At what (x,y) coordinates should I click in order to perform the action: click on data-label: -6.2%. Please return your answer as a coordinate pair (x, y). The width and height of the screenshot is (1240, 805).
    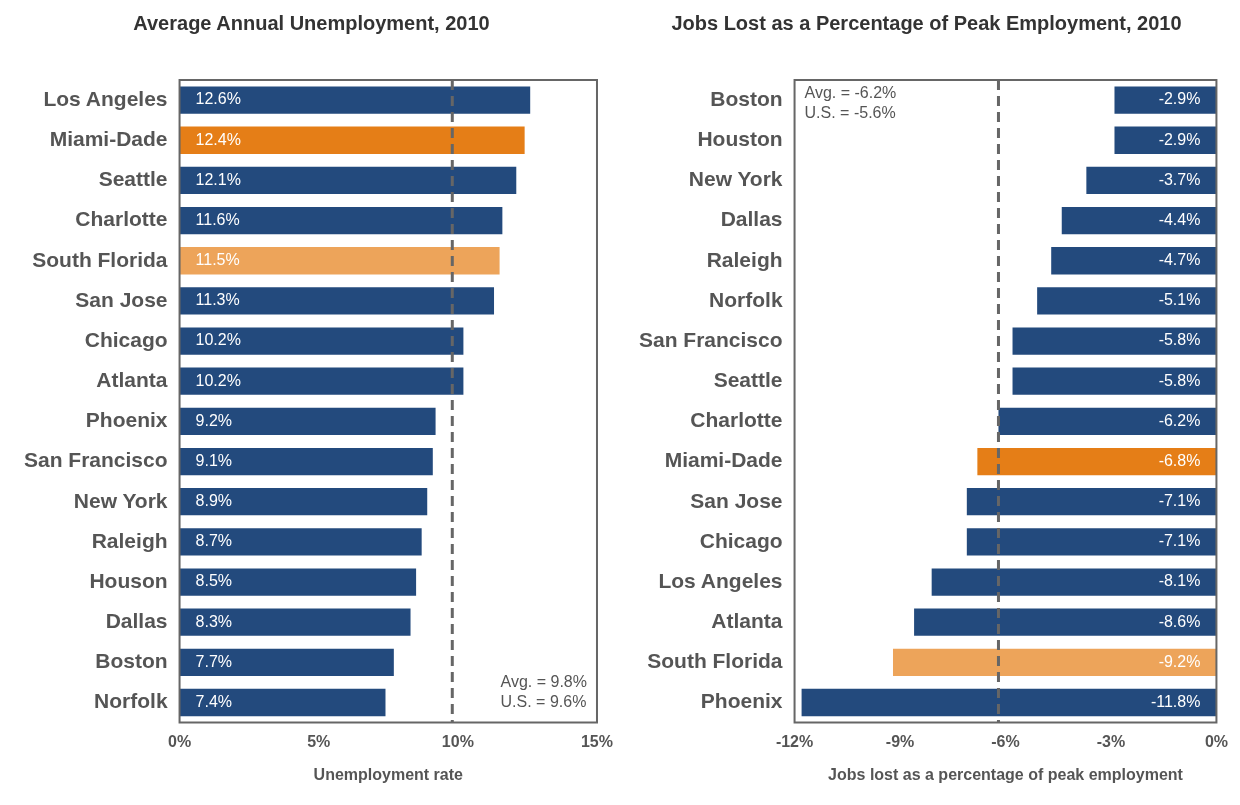
    Looking at the image, I should click on (1179, 420).